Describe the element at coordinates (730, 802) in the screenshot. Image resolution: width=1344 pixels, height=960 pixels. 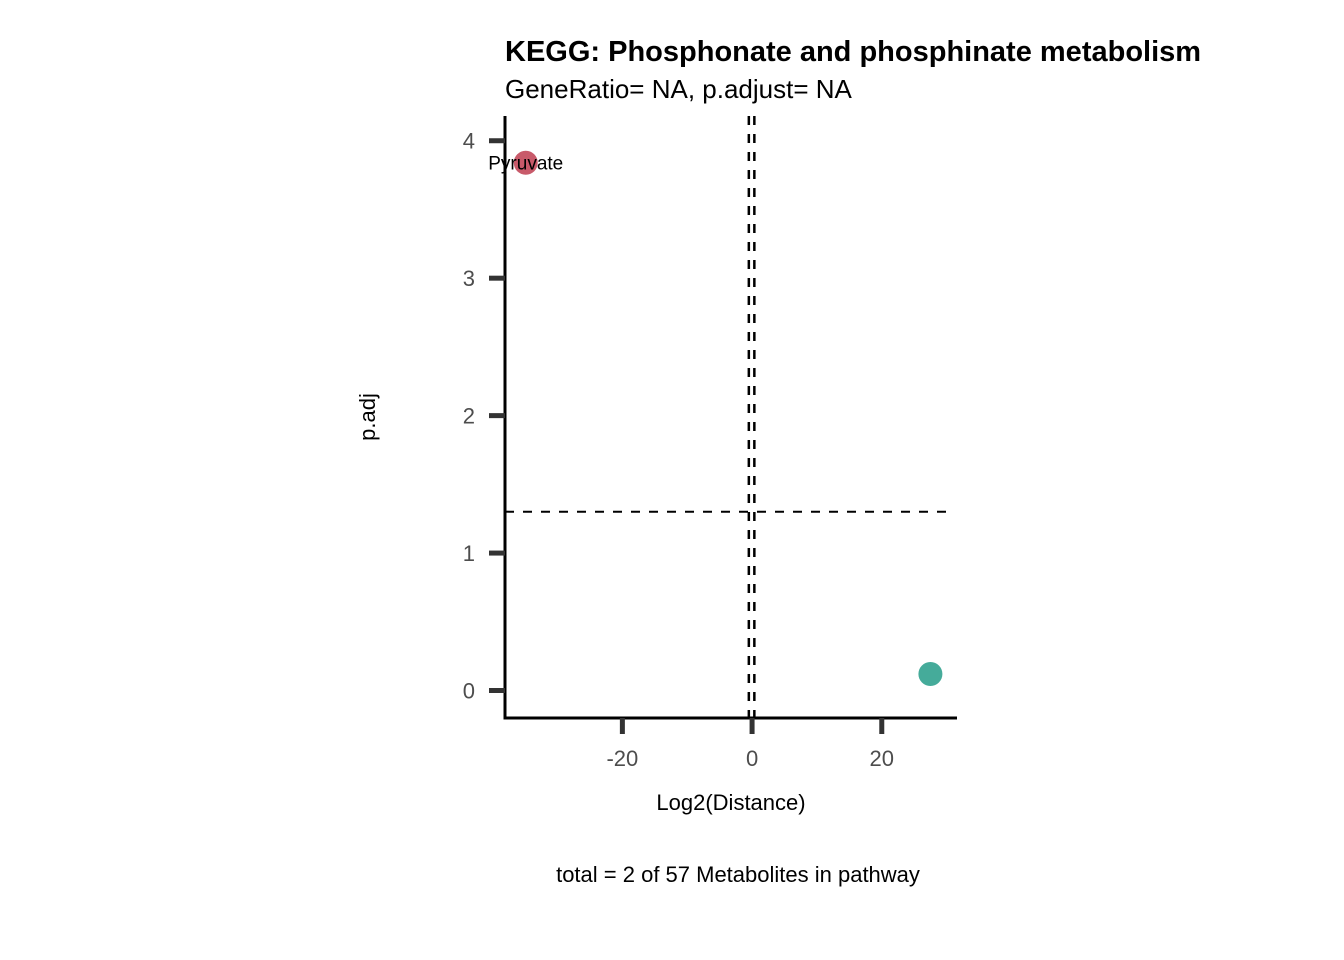
I see `x-axis-title: Log2(Distance)` at that location.